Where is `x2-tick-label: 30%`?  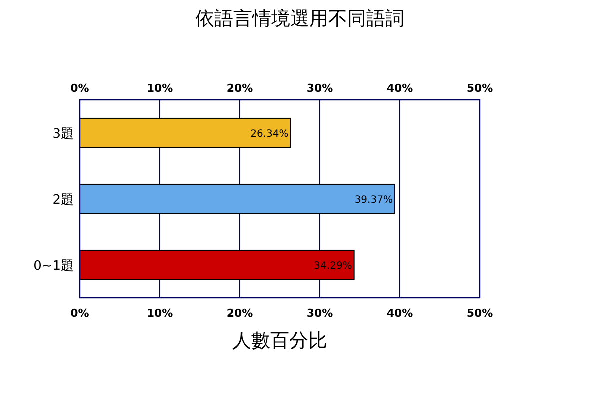 x2-tick-label: 30% is located at coordinates (320, 88).